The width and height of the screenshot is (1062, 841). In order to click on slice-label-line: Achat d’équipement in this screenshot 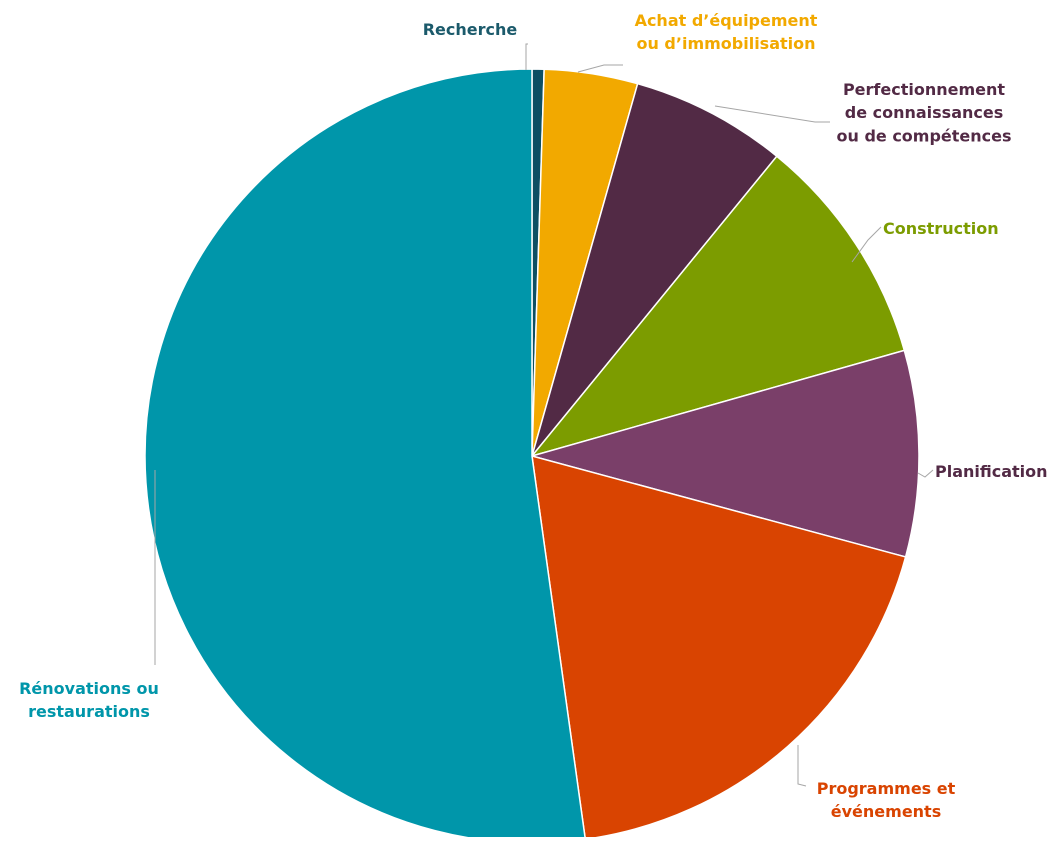, I will do `click(726, 20)`.